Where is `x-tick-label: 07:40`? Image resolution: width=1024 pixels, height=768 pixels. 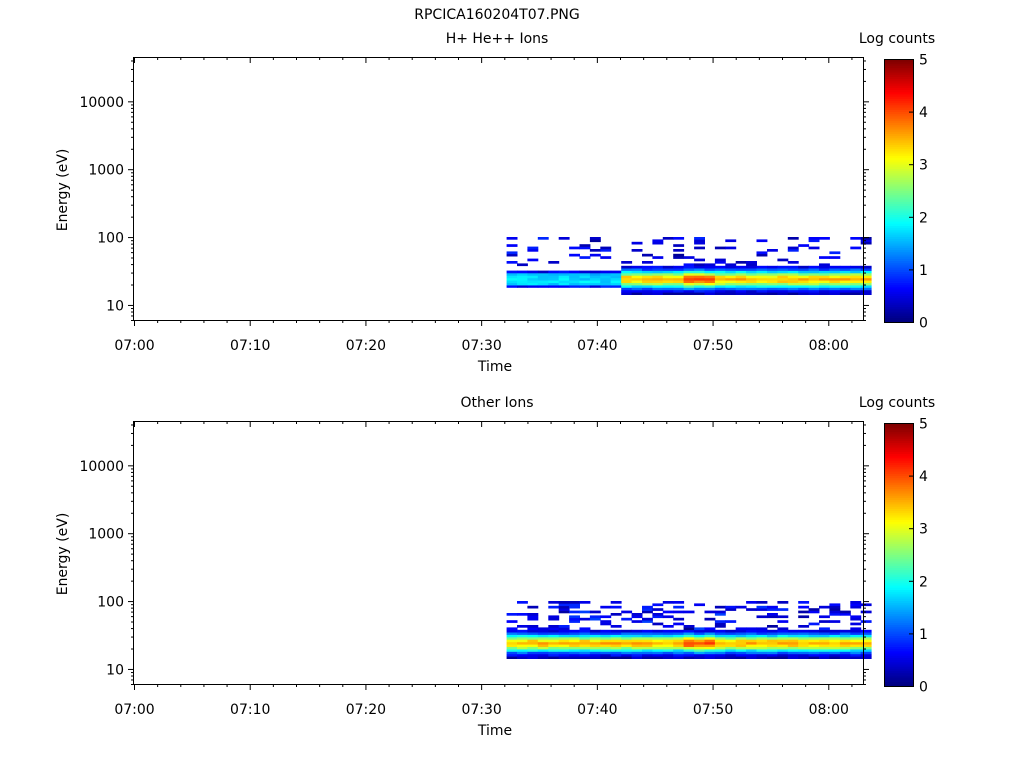
x-tick-label: 07:40 is located at coordinates (597, 346).